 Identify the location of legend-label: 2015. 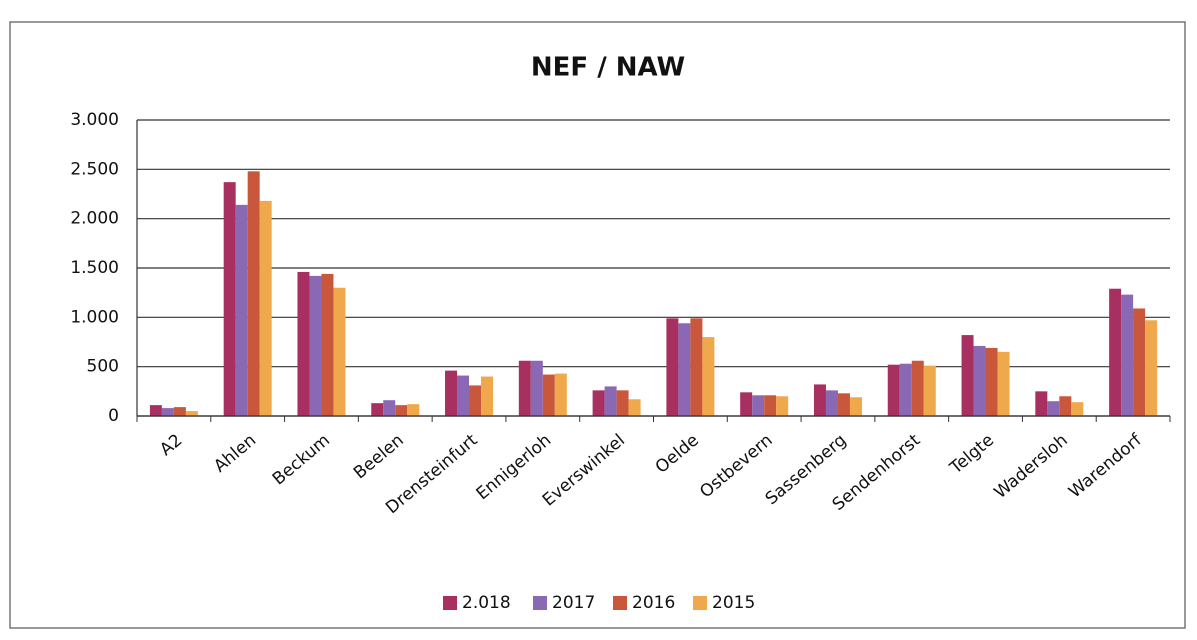
(733, 603).